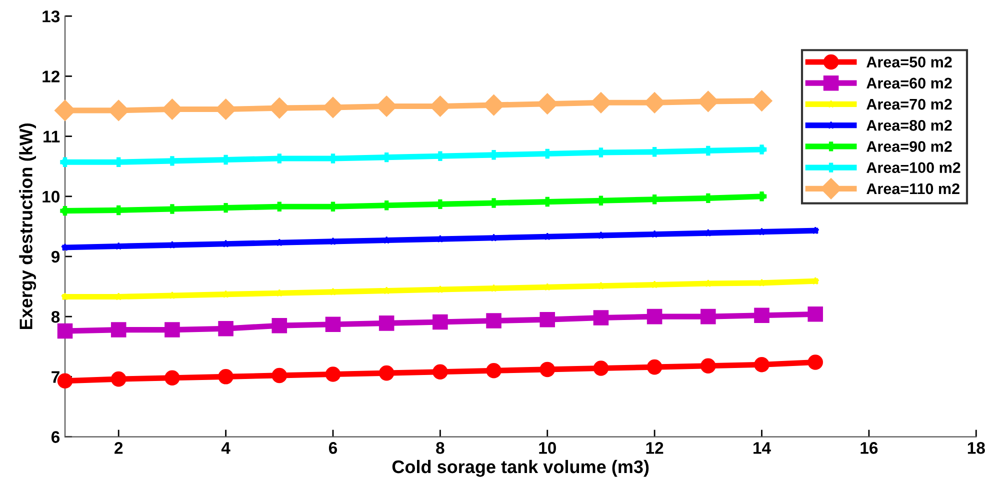  I want to click on legend-label: Area=100 m2, so click(913, 168).